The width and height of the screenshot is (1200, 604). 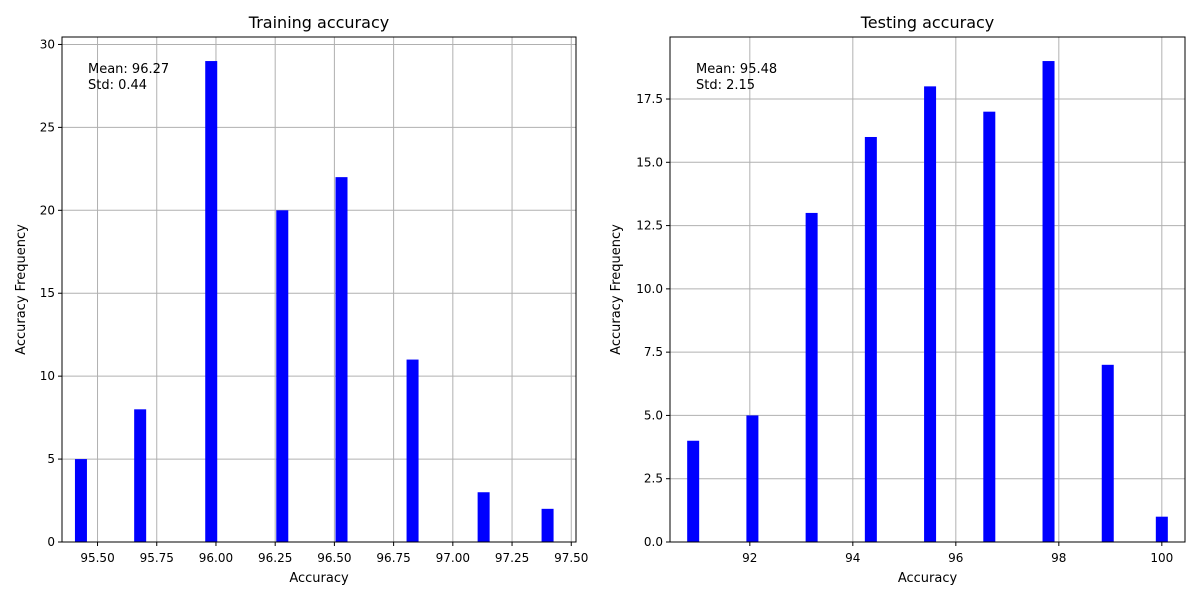 I want to click on x-tick-label: 96.25, so click(x=275, y=558).